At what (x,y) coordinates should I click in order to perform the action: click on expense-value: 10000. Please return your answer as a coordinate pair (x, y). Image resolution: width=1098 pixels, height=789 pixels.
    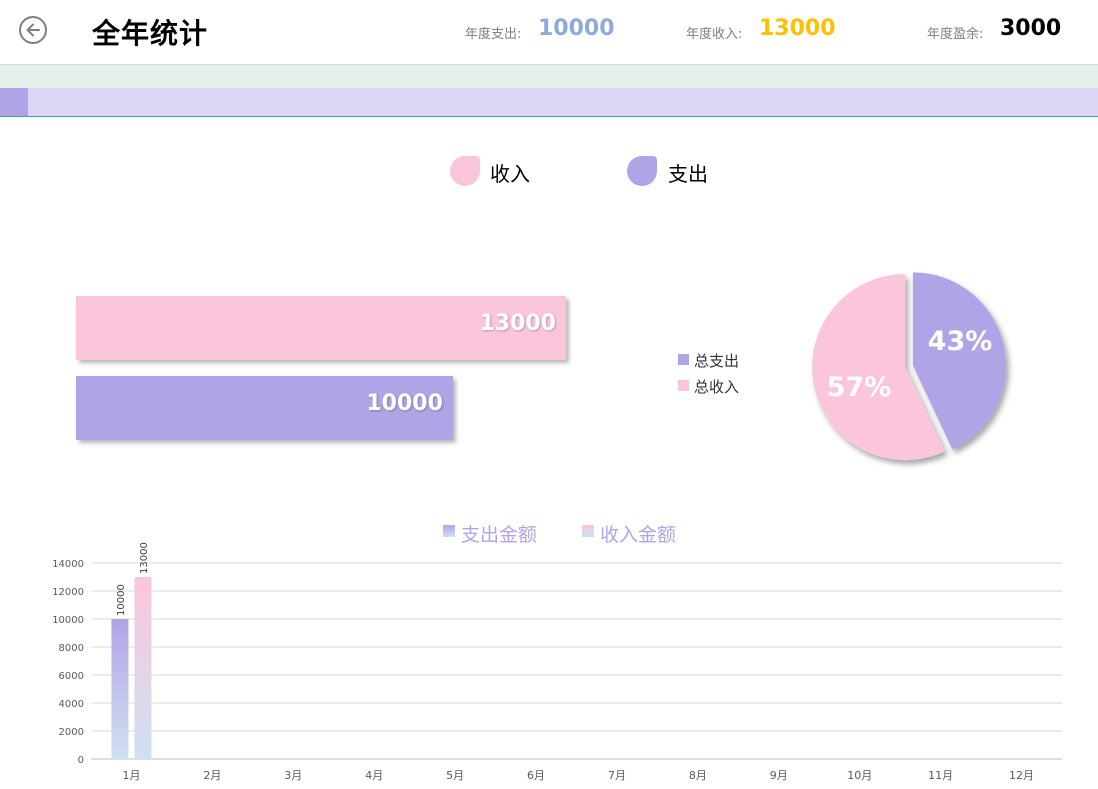
    Looking at the image, I should click on (576, 28).